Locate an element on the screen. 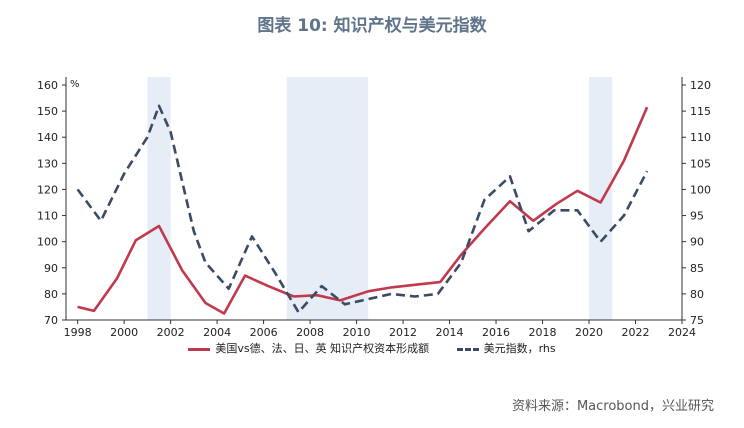 This screenshot has height=428, width=744. legend-swatch-ip-capital is located at coordinates (199, 349).